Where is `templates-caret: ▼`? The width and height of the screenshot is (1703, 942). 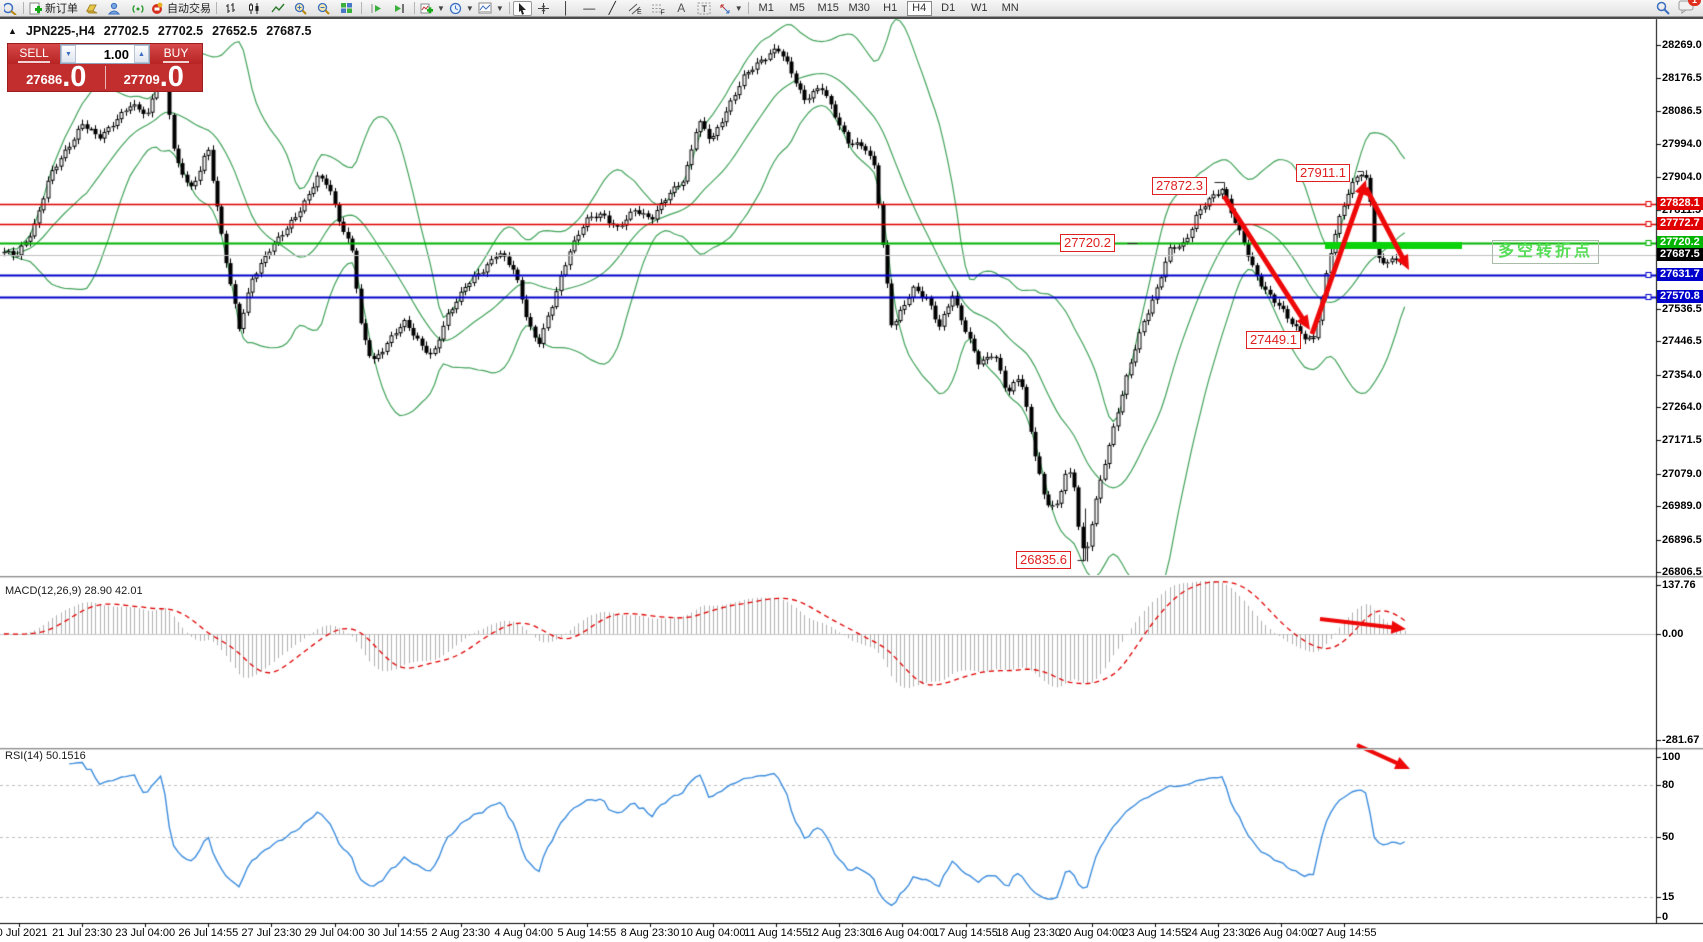
templates-caret: ▼ is located at coordinates (499, 8).